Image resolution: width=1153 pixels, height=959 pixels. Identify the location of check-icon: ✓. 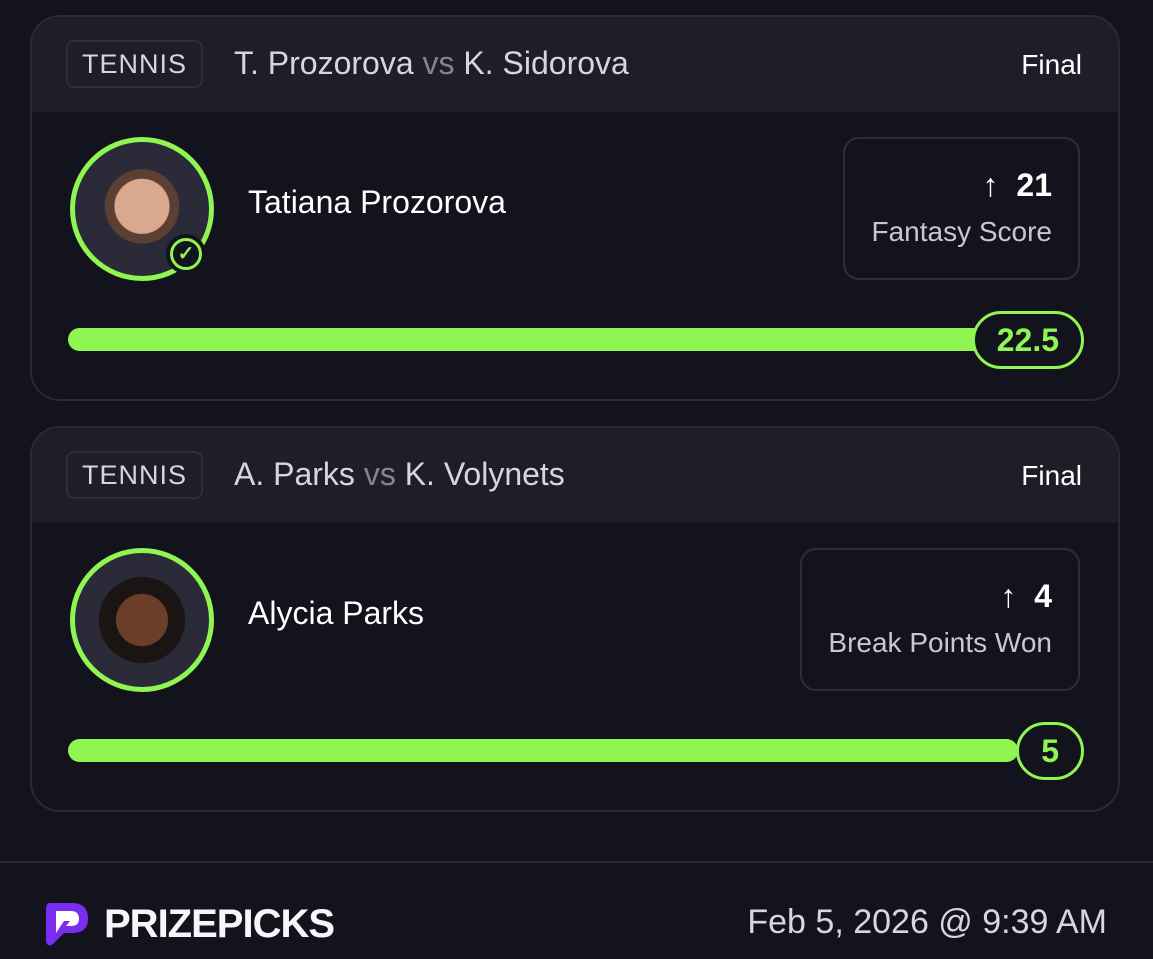
(186, 254).